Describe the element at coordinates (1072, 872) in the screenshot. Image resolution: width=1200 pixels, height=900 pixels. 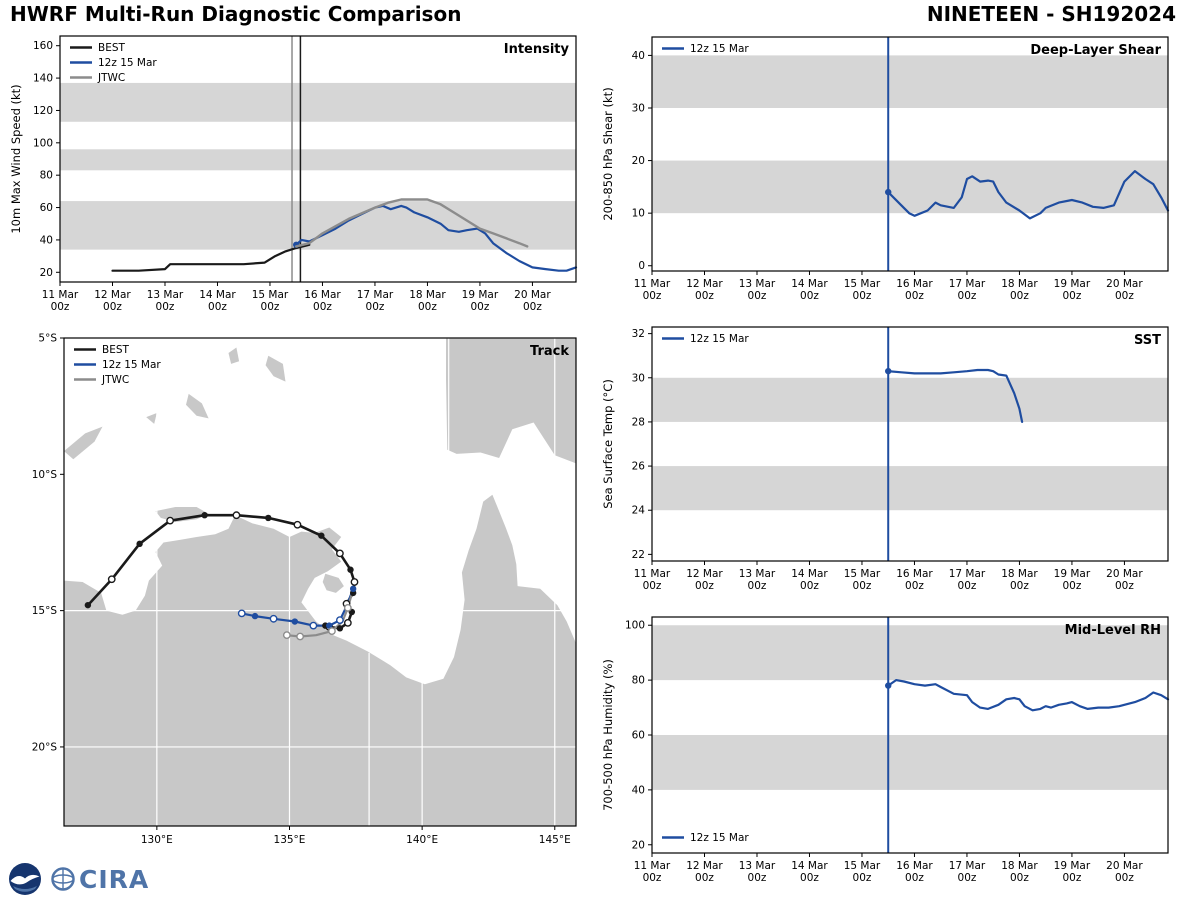
I see `x-tick-label: 19 Mar 00z` at that location.